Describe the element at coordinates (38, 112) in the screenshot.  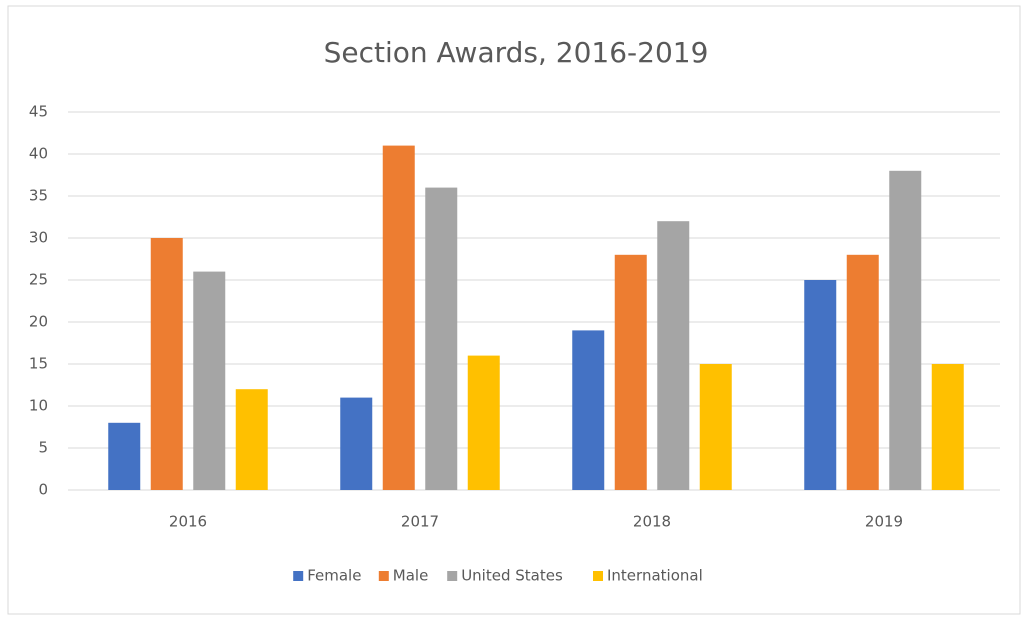
I see `y-tick-label: 45` at that location.